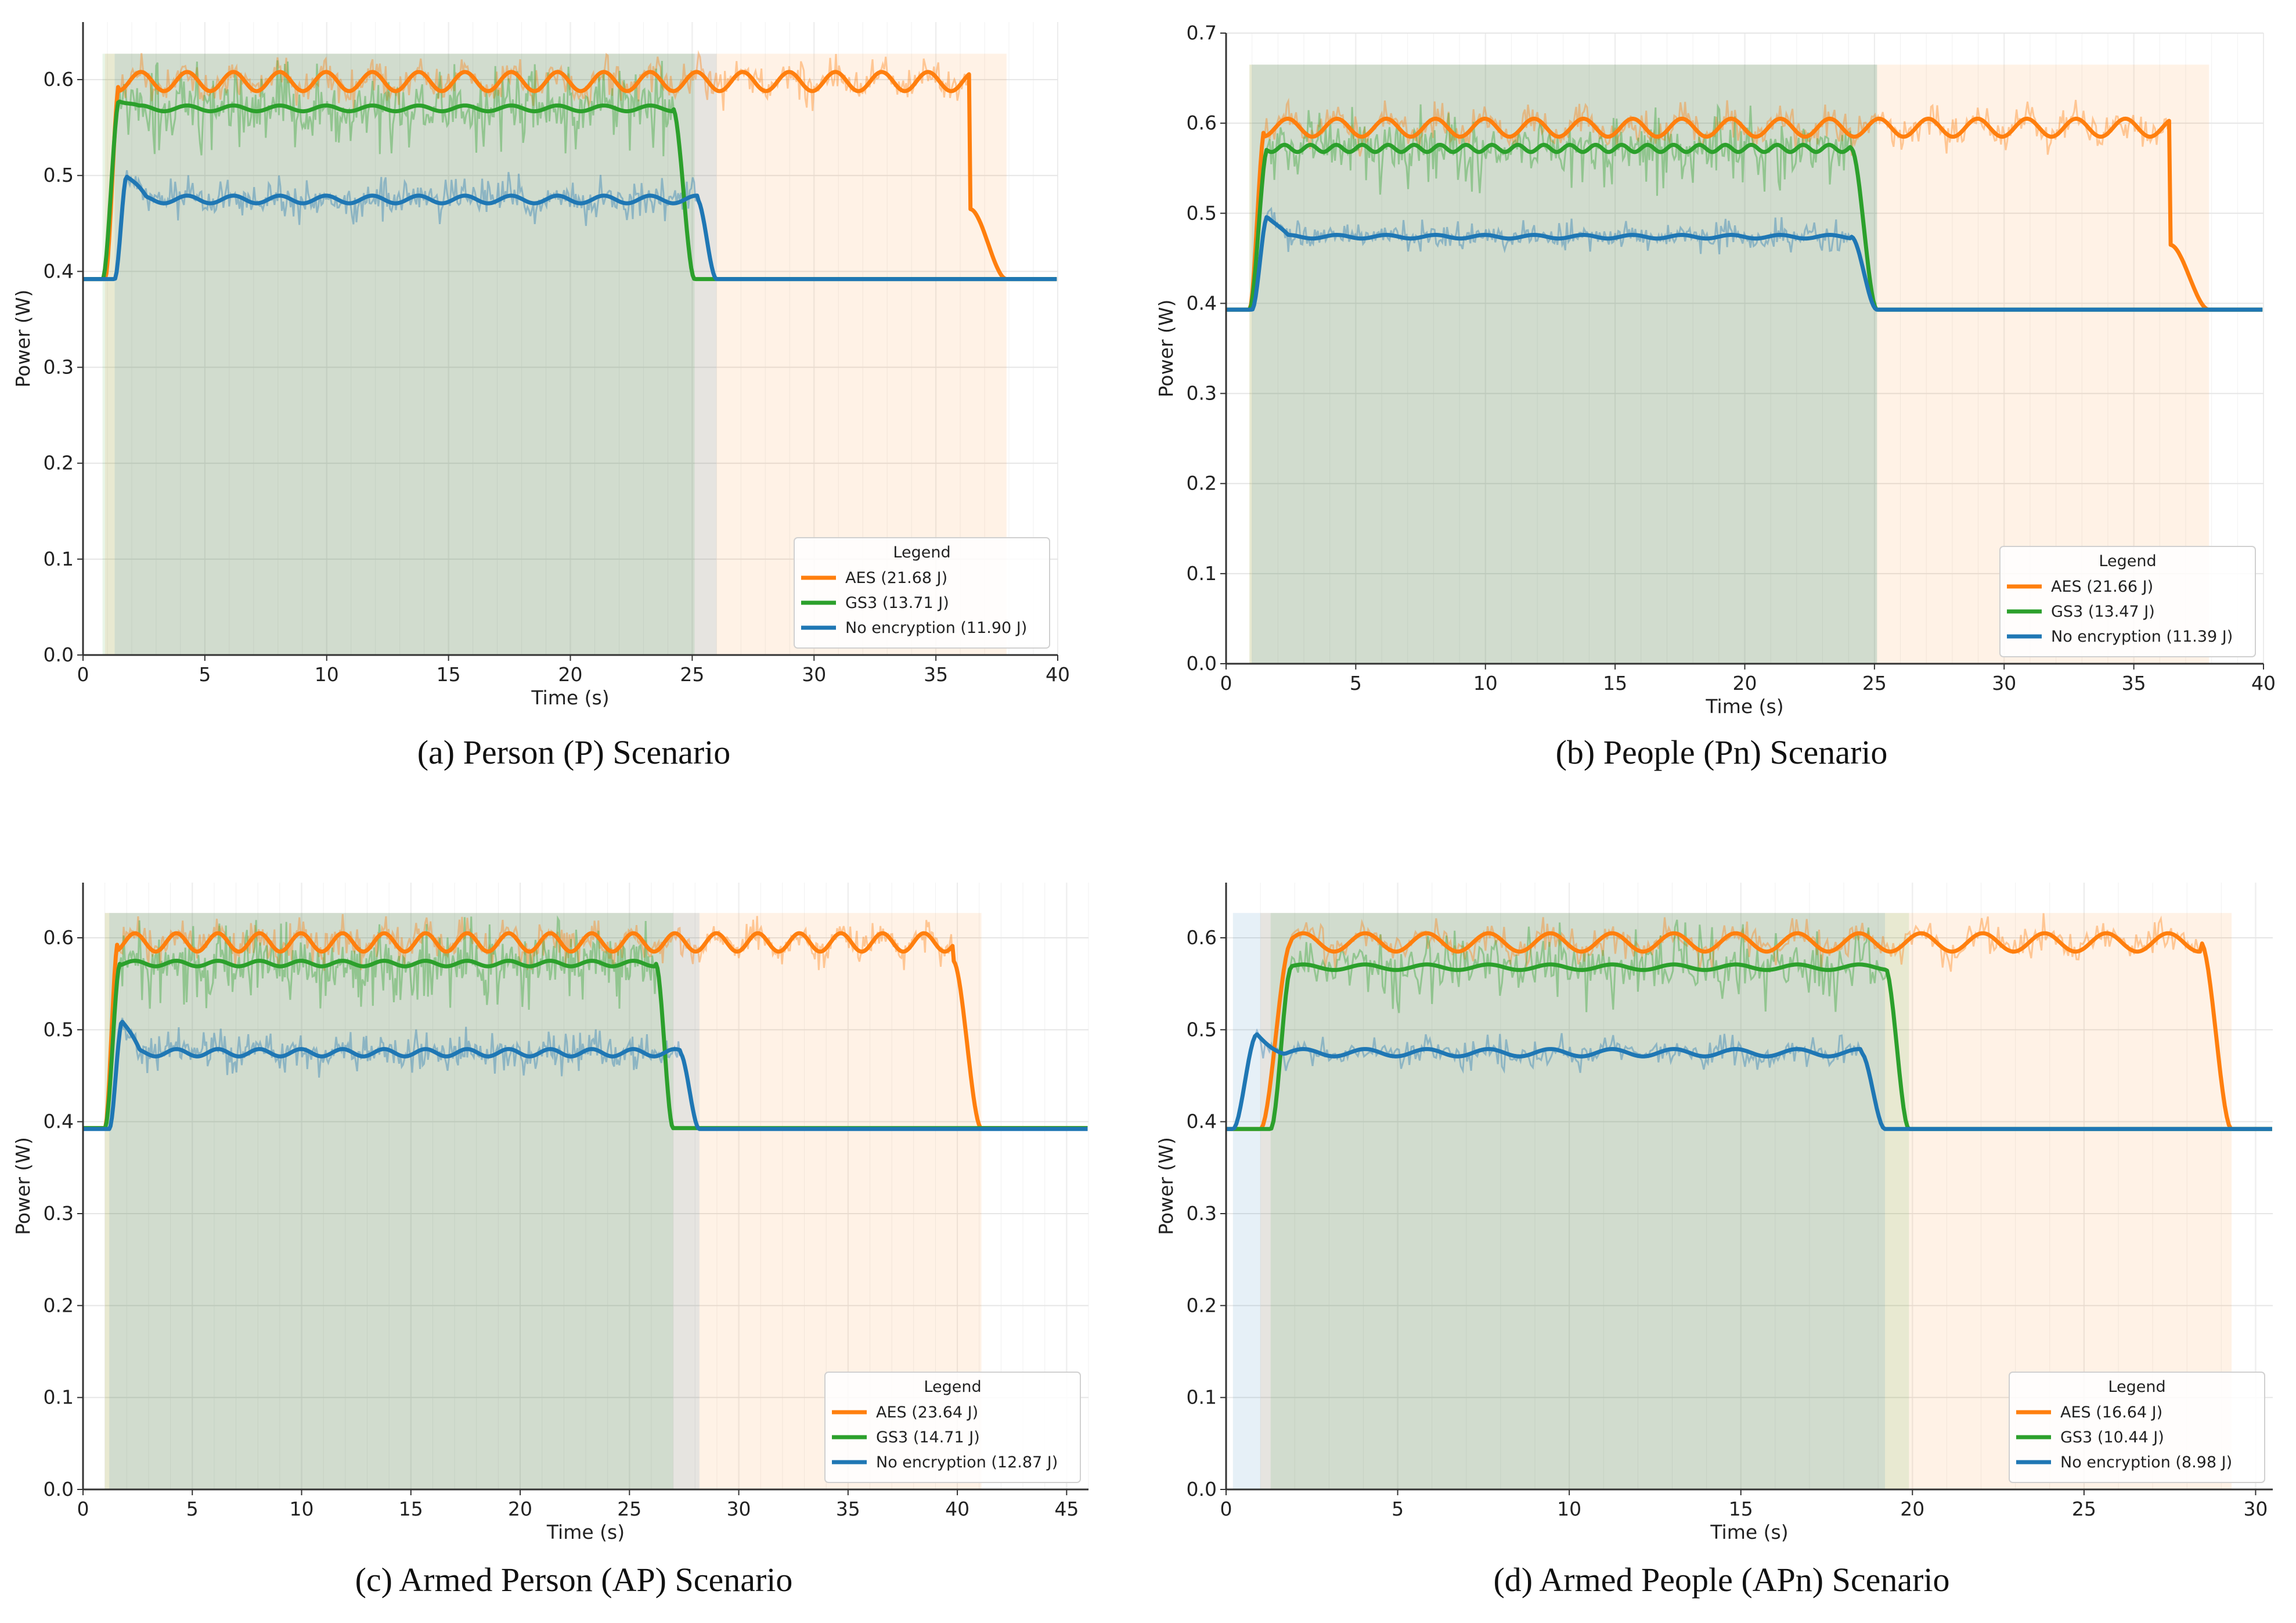  I want to click on x-tick-label: 5, so click(193, 1509).